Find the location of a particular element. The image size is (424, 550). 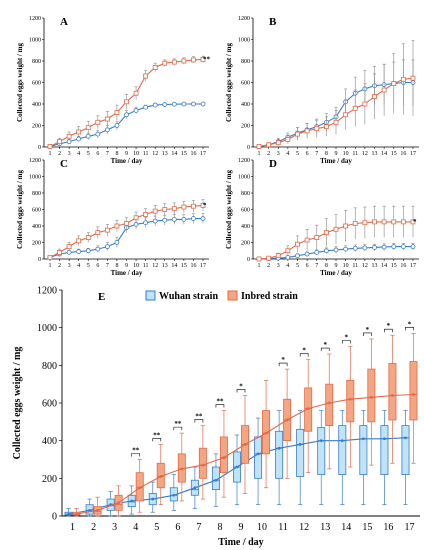

significance-bracket: ** is located at coordinates (178, 425).